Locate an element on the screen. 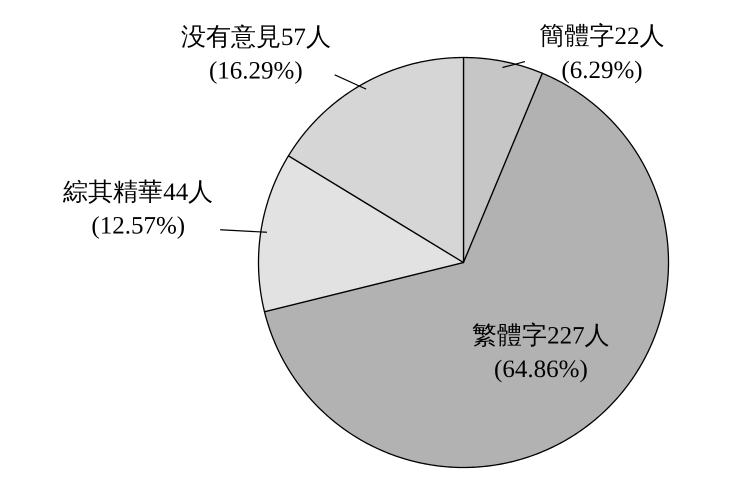  slice-label: 没有意見57人 (16.29%) is located at coordinates (255, 54).